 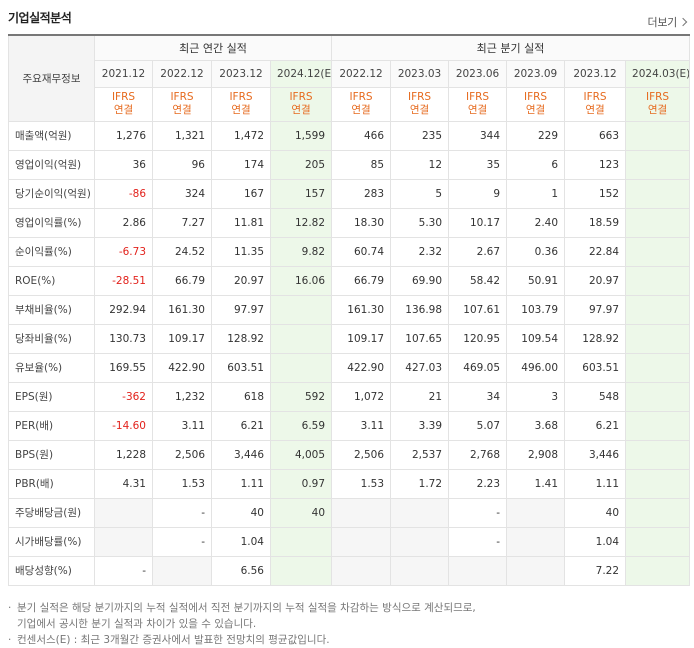 I want to click on table-cell: 66.79, so click(x=182, y=280).